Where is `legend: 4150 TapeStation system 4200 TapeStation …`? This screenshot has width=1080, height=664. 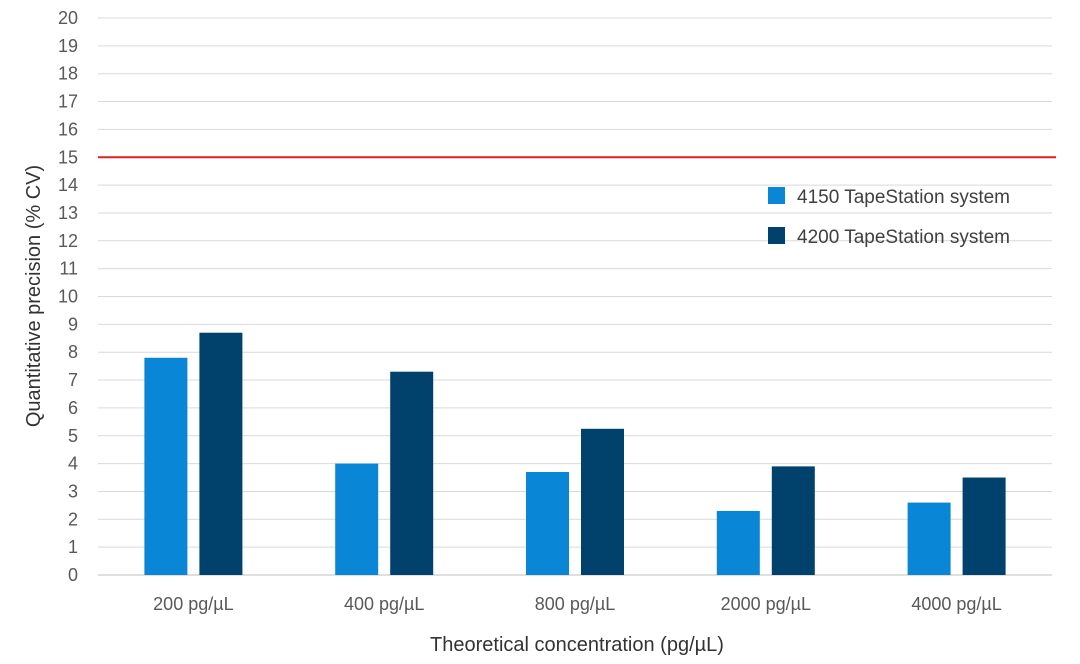 legend: 4150 TapeStation system 4200 TapeStation … is located at coordinates (889, 217).